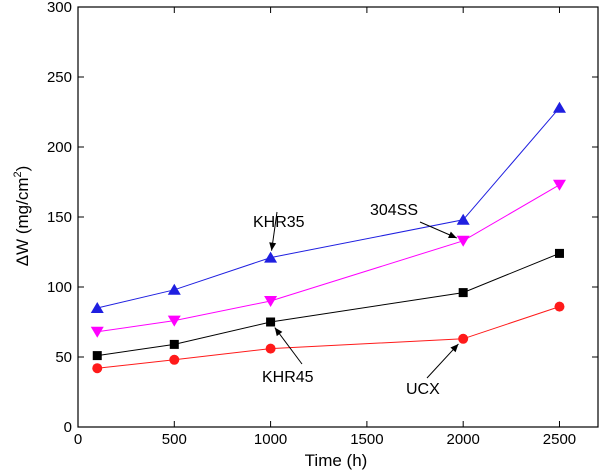 Image resolution: width=600 pixels, height=472 pixels. I want to click on annotation-label-304ss: 304SS, so click(394, 210).